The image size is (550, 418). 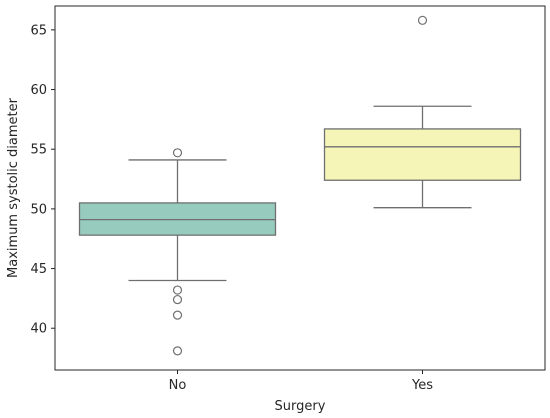 What do you see at coordinates (13, 187) in the screenshot?
I see `y-axis-label: Maximum systolic diameter` at bounding box center [13, 187].